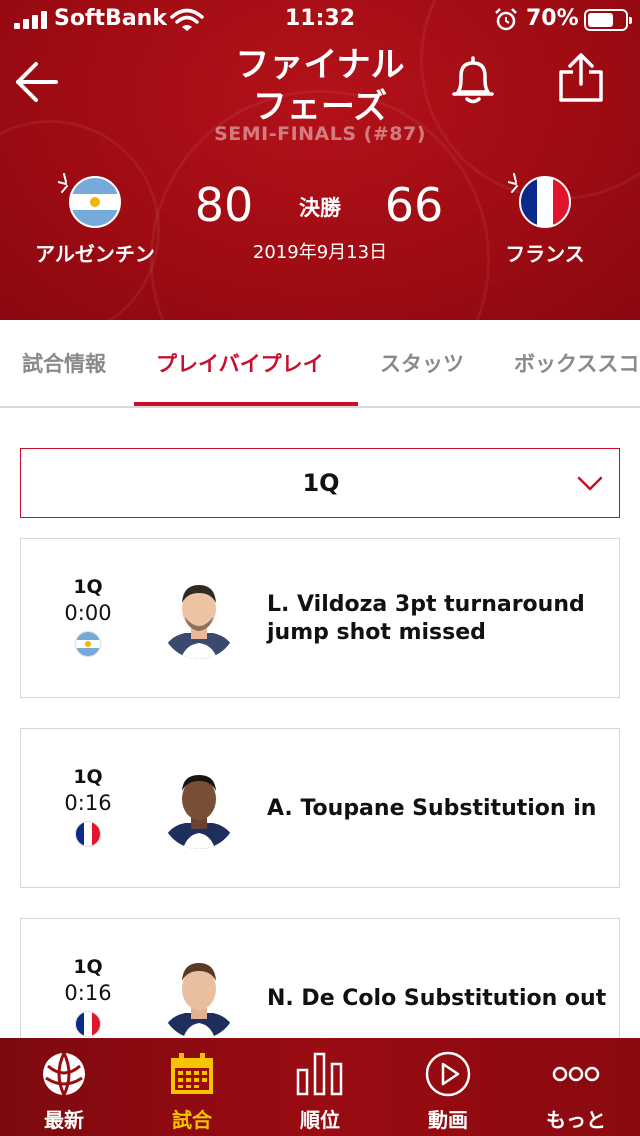 The image size is (640, 1136). Describe the element at coordinates (187, 19) in the screenshot. I see `wifi-icon` at that location.